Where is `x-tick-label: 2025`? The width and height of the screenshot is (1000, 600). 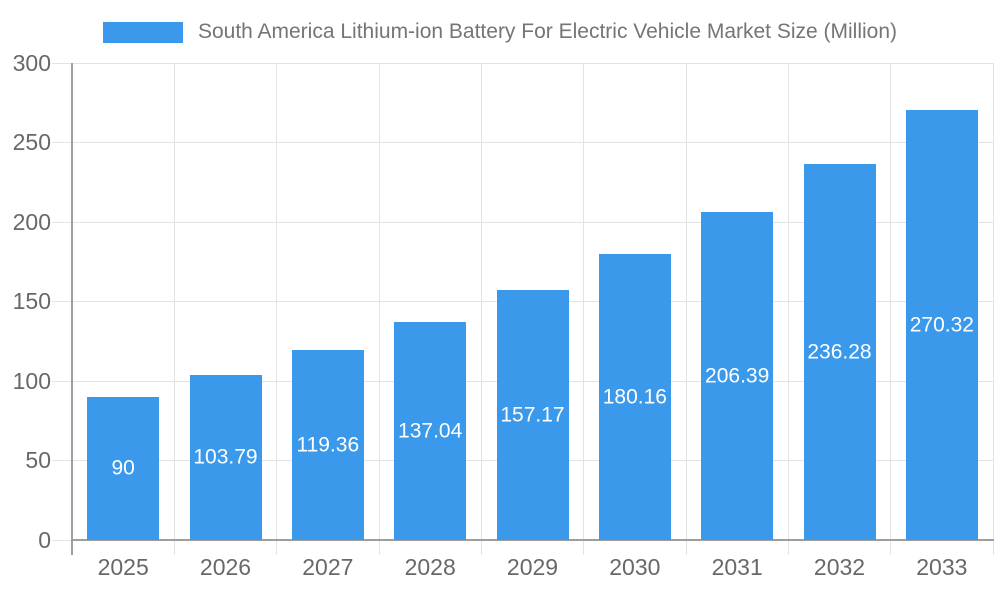 x-tick-label: 2025 is located at coordinates (123, 567).